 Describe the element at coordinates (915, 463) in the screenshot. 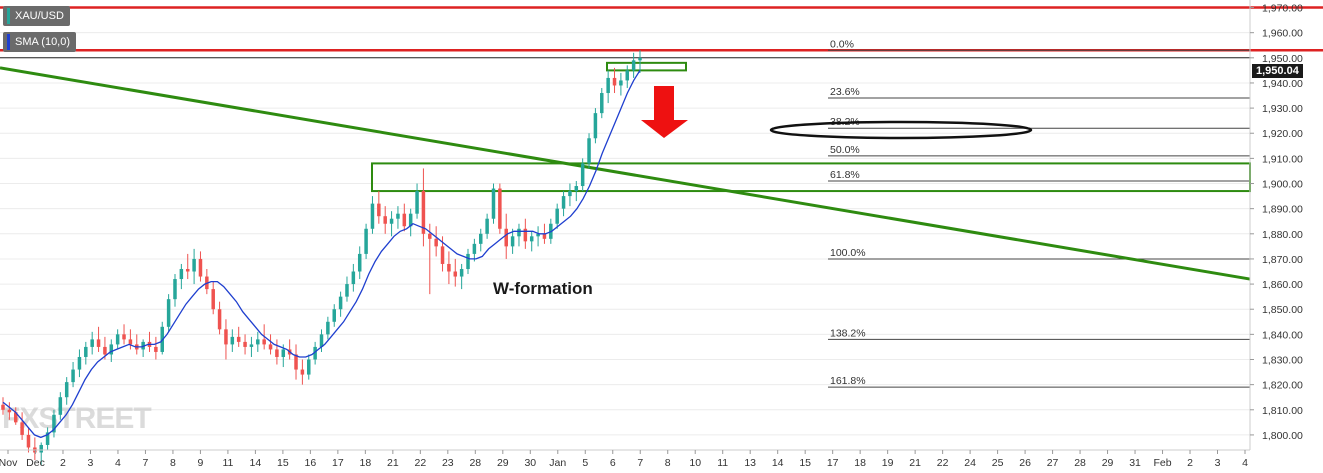

I see `x-tick-label: 21` at that location.